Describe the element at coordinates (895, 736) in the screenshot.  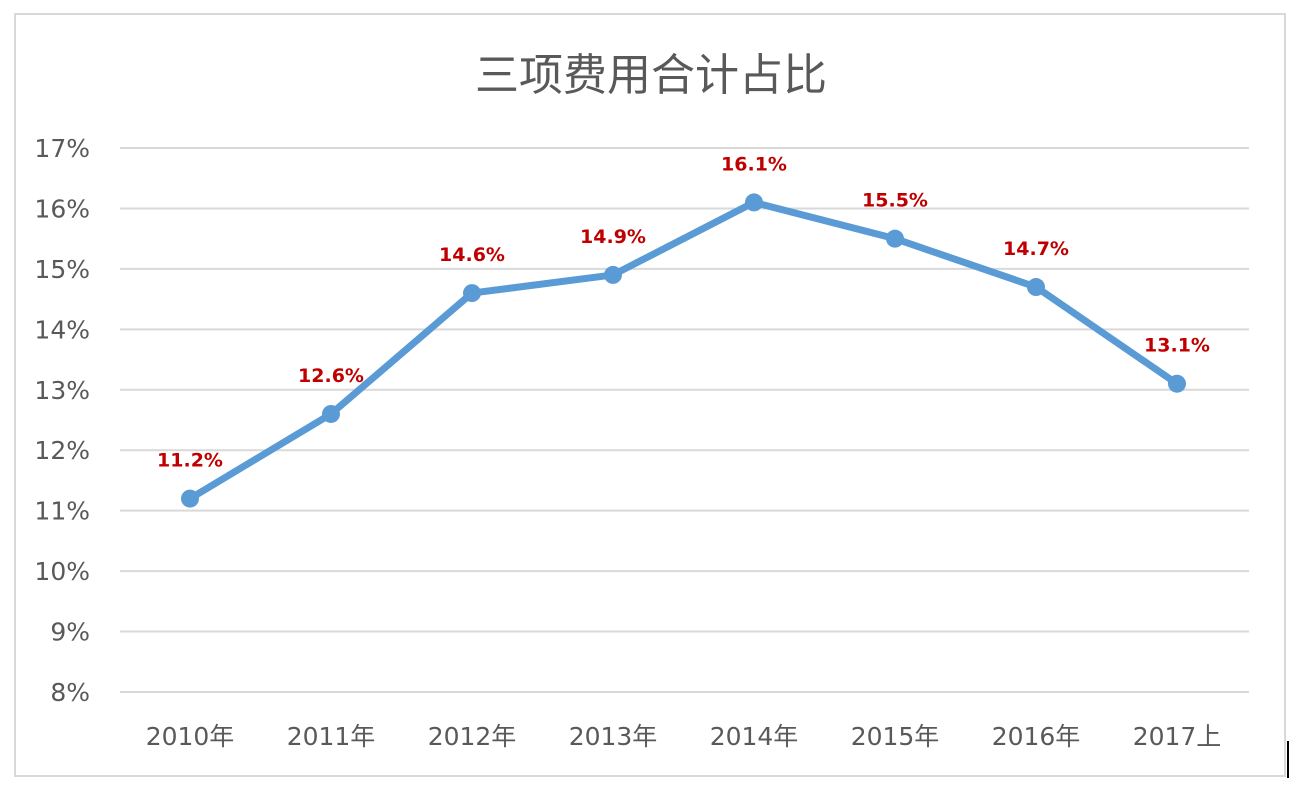
I see `x-tick-label: 2015年` at that location.